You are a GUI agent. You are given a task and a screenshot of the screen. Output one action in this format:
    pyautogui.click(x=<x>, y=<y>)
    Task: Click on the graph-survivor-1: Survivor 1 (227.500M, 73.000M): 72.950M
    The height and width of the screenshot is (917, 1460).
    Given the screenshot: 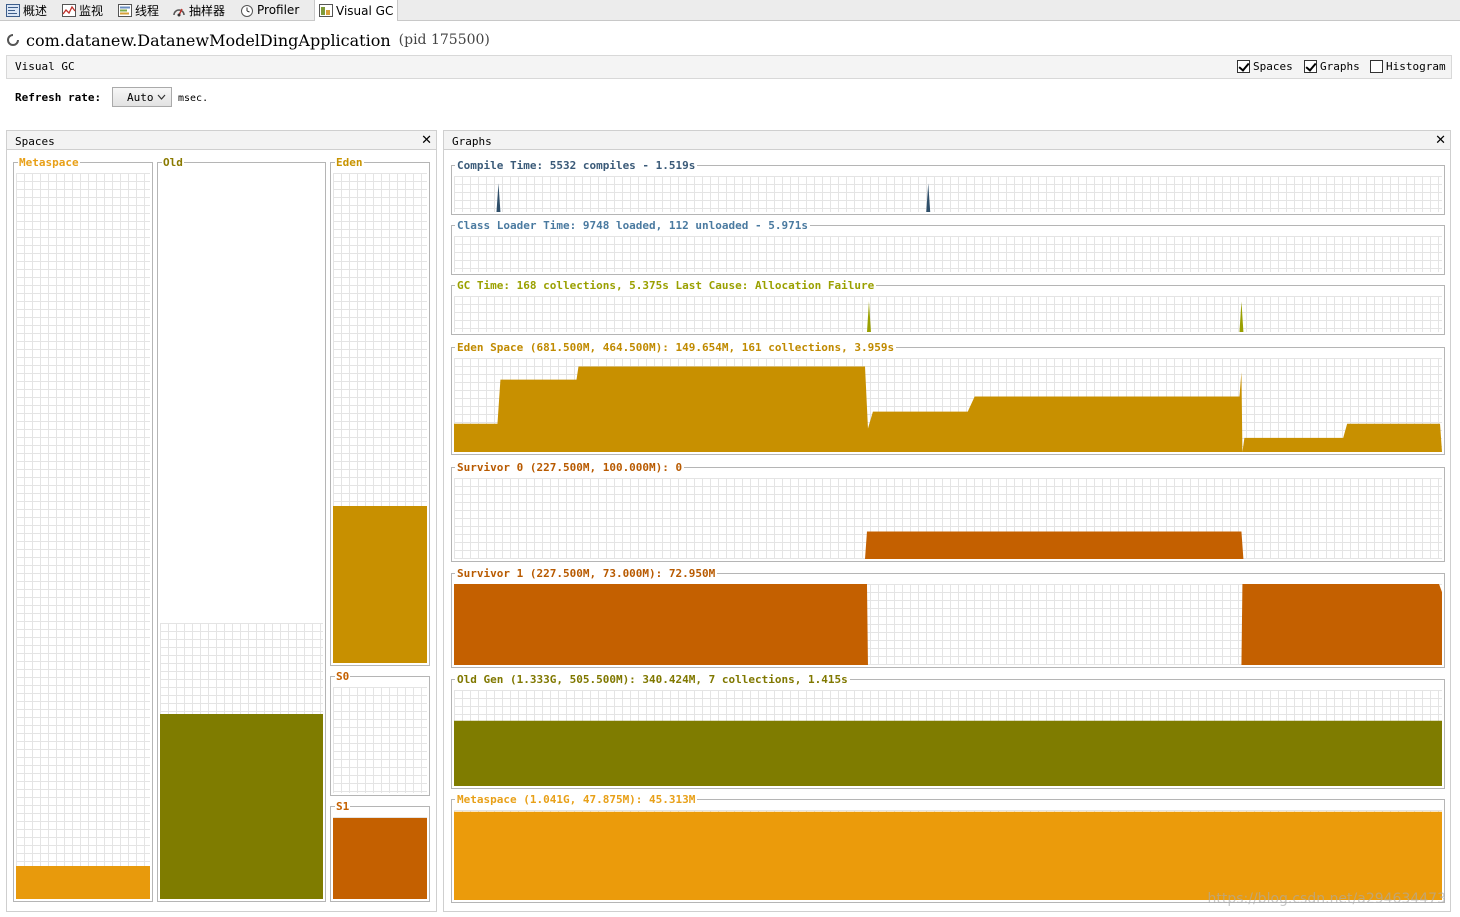 What is the action you would take?
    pyautogui.click(x=948, y=617)
    